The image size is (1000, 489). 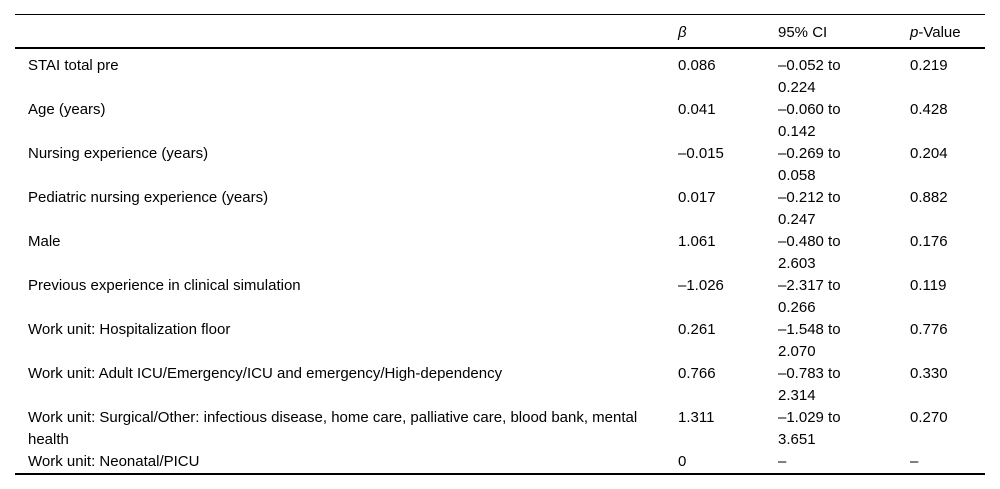 What do you see at coordinates (809, 241) in the screenshot?
I see `ci-line1: –0.480 to` at bounding box center [809, 241].